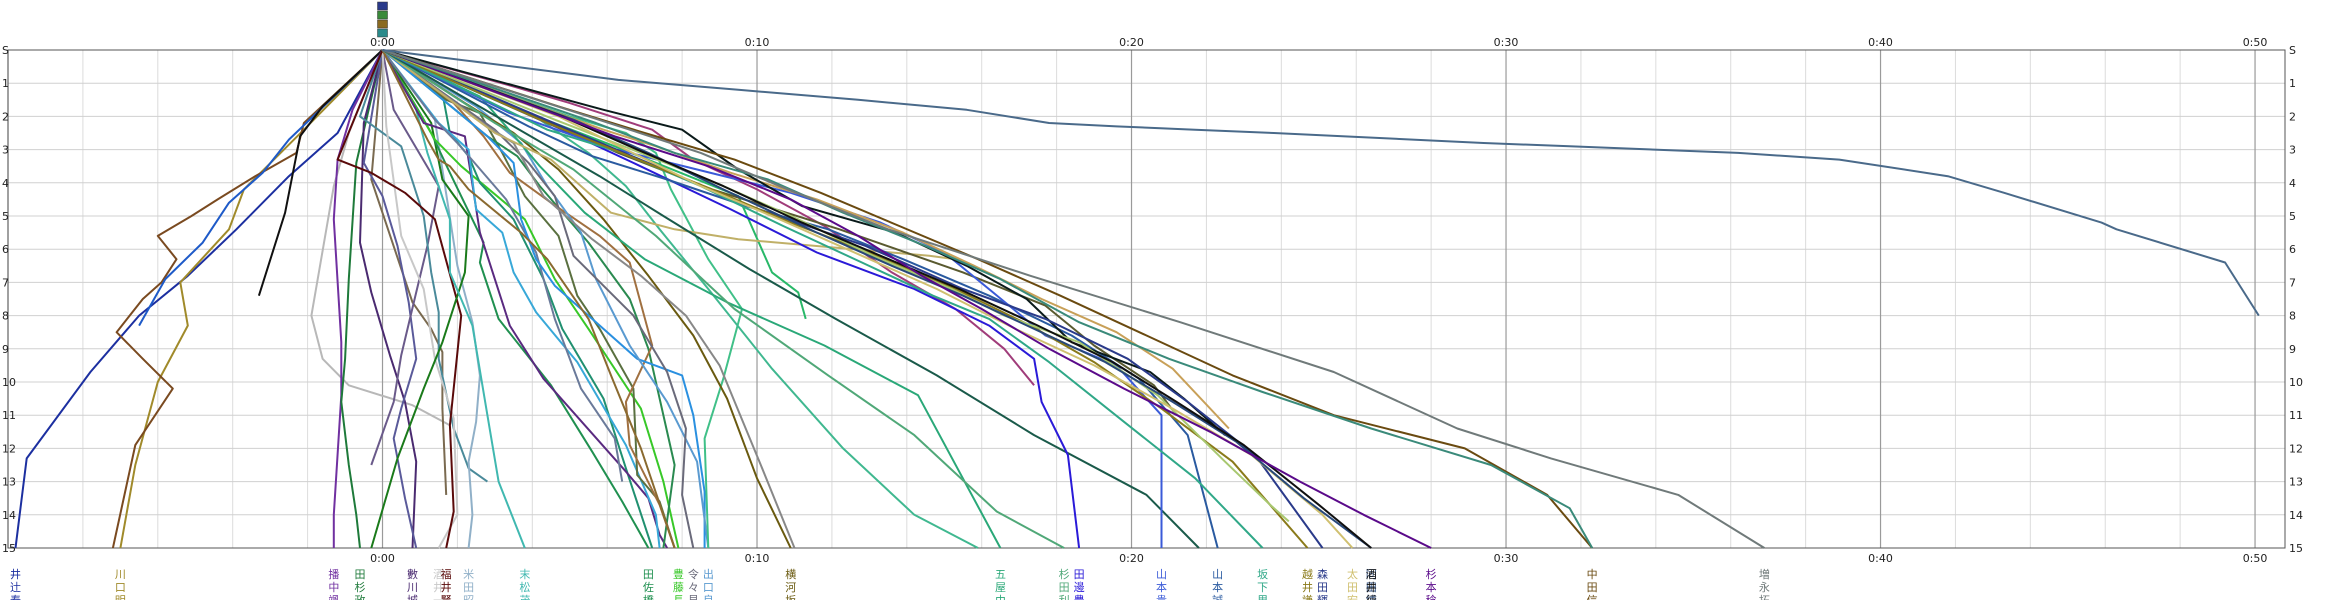 Image resolution: width=2328 pixels, height=600 pixels. Describe the element at coordinates (790, 574) in the screenshot. I see `series-name-label: 横` at that location.